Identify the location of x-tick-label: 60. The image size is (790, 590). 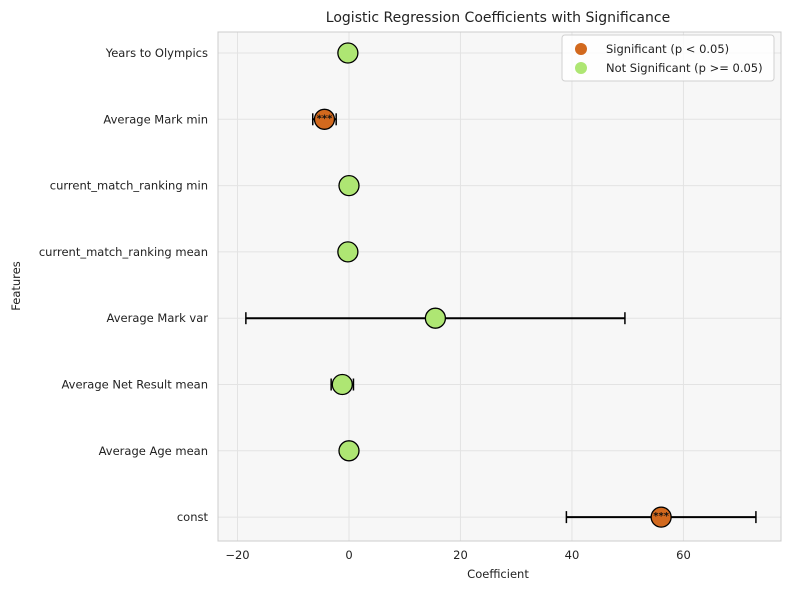
(683, 555).